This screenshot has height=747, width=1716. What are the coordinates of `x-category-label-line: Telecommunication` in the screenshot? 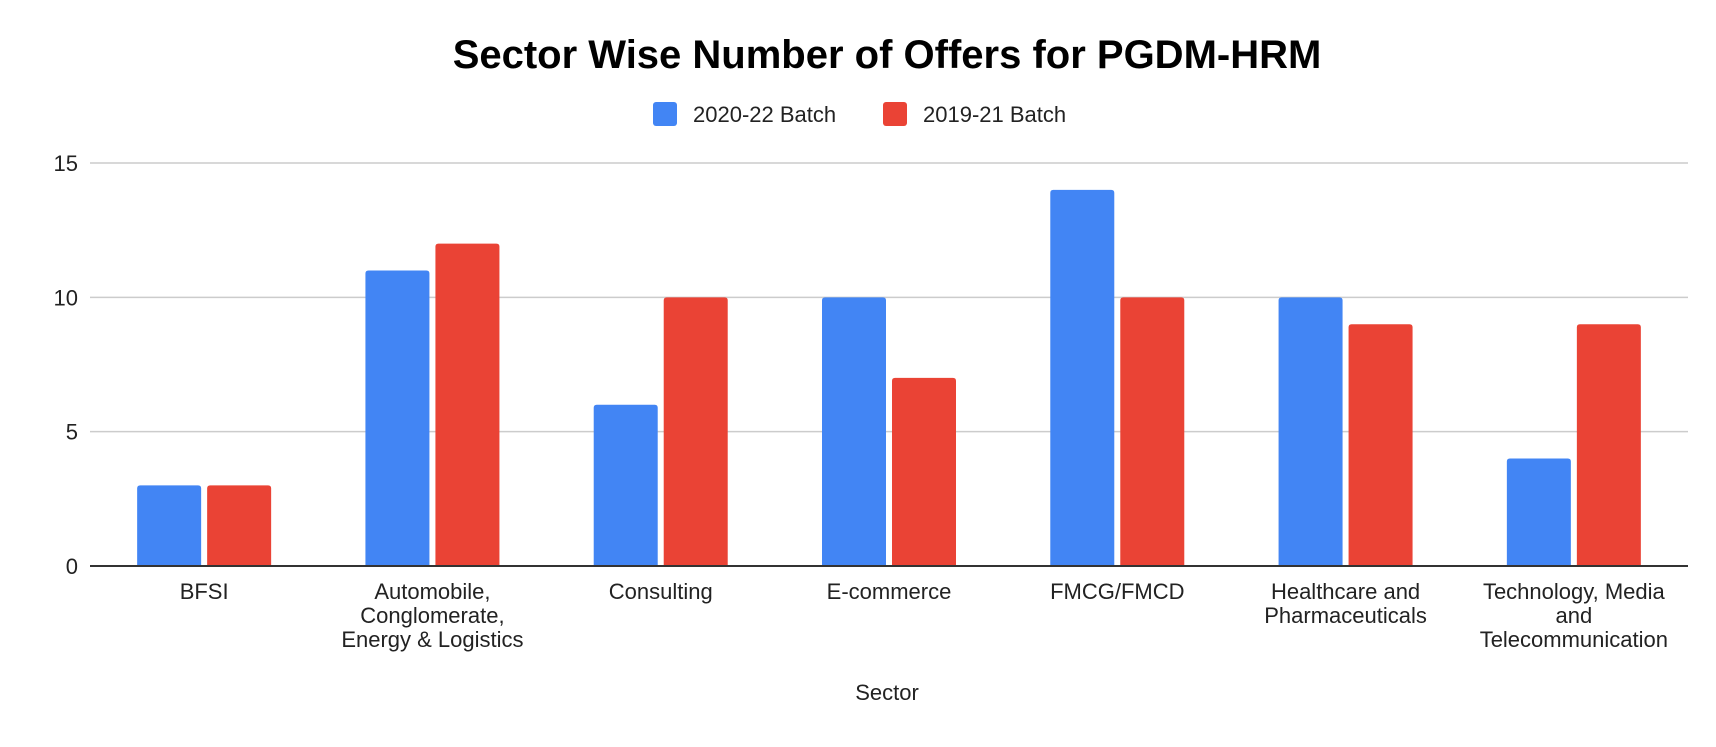 It's located at (1574, 639).